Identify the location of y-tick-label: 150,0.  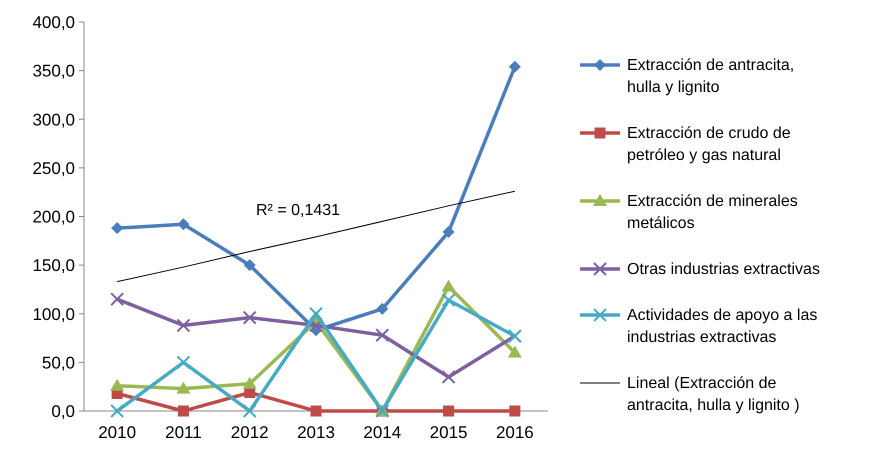
(53, 266).